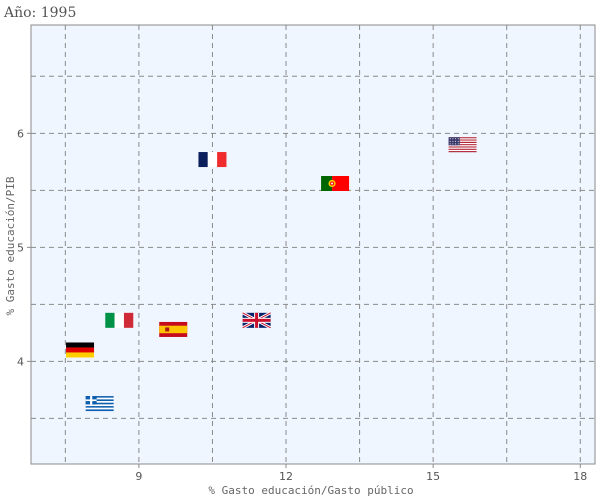 The height and width of the screenshot is (500, 600). What do you see at coordinates (310, 490) in the screenshot?
I see `x-axis-label: % Gasto educación/Gasto público` at bounding box center [310, 490].